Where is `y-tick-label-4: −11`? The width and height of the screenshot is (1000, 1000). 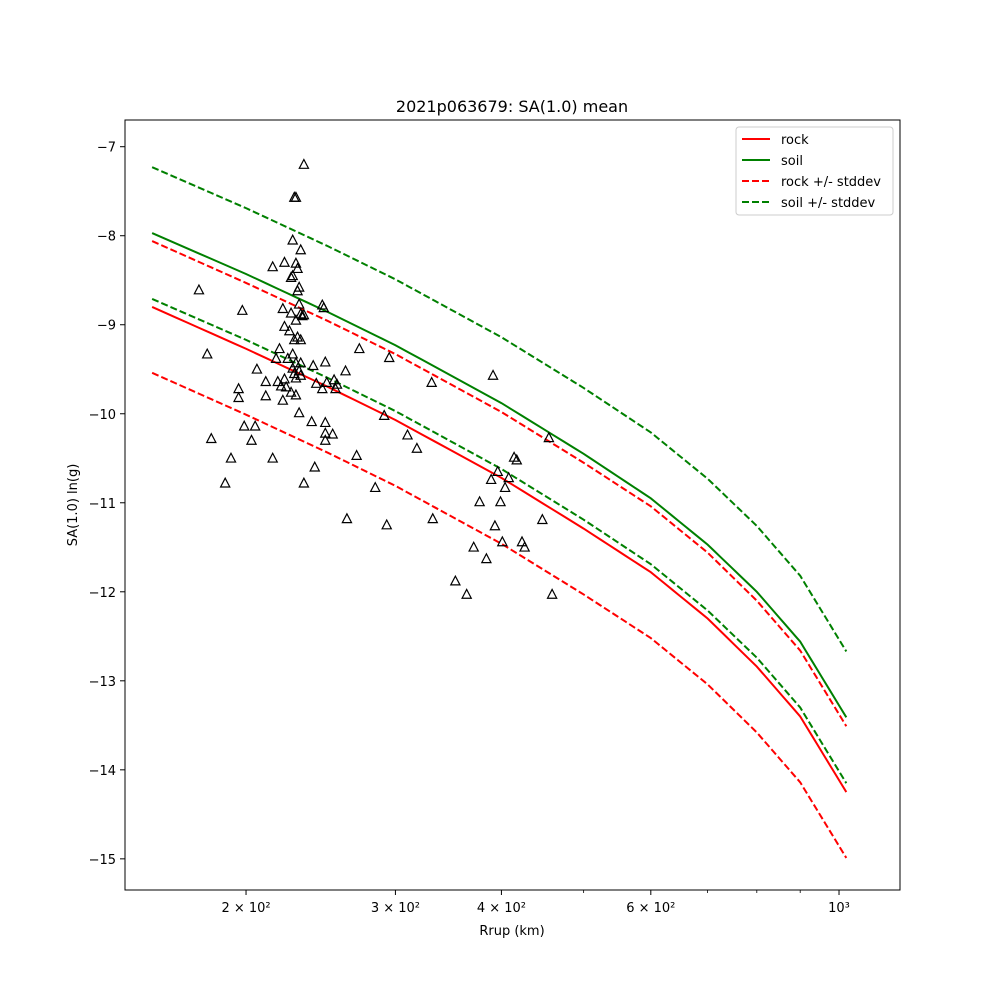
y-tick-label-4: −11 is located at coordinates (102, 504).